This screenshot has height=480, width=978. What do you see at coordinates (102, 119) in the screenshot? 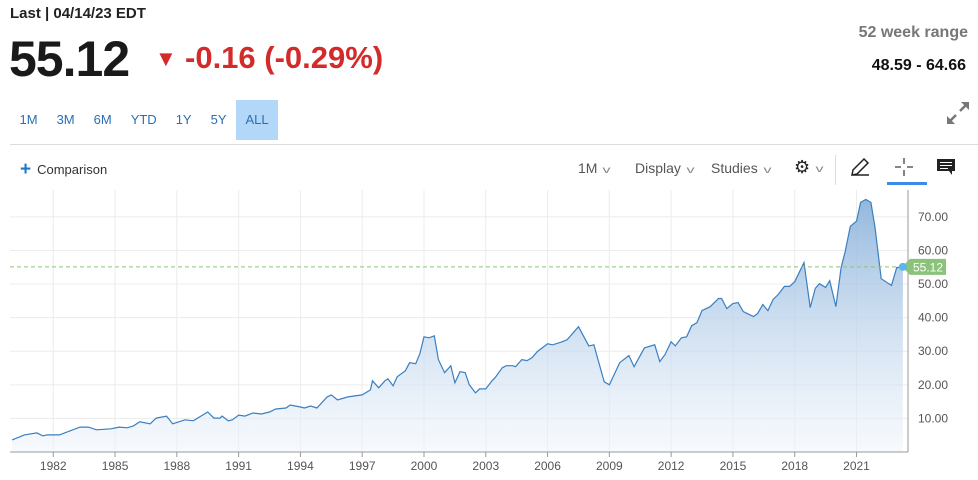
I see `tab-6m: 6M` at bounding box center [102, 119].